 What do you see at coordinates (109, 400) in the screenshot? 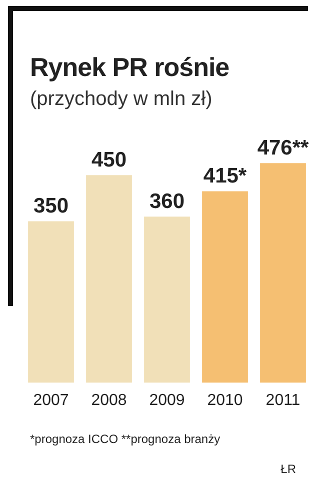
I see `x-tick-label: 2008` at bounding box center [109, 400].